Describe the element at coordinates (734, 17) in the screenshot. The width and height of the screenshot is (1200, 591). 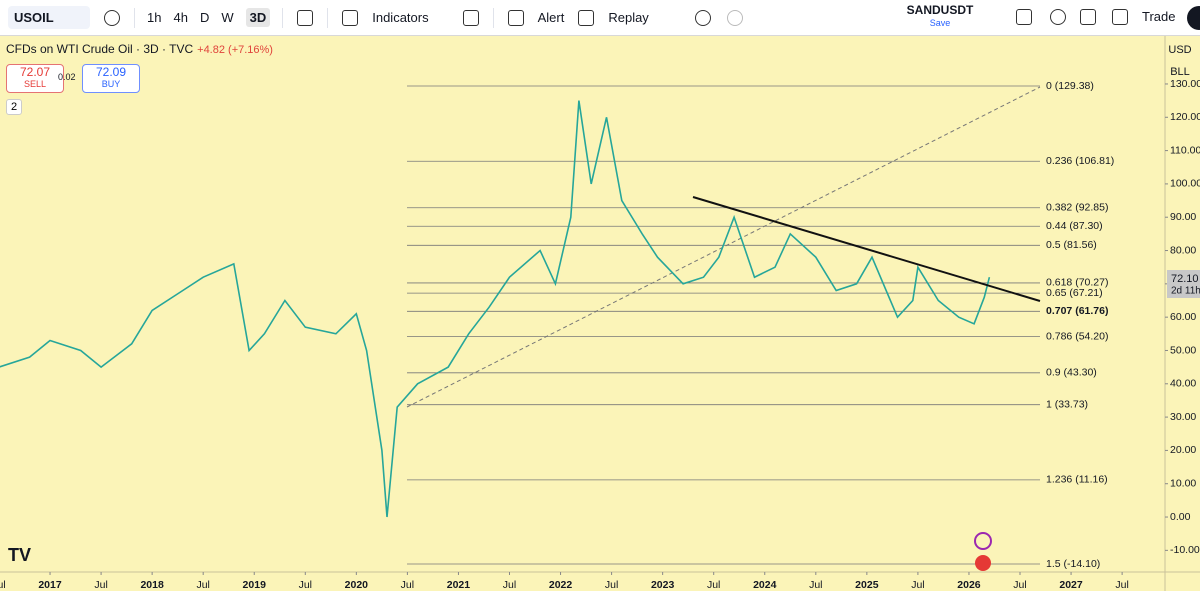
I see `redo` at that location.